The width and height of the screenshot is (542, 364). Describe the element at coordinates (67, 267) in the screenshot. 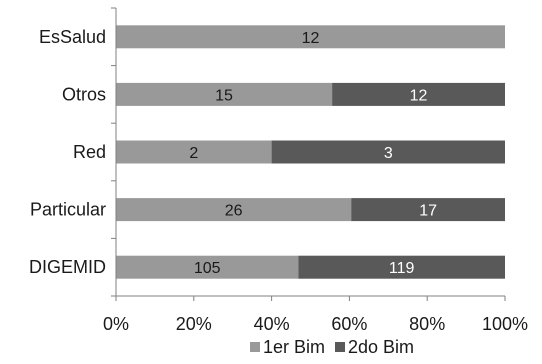

I see `category-label: DIGEMID` at that location.